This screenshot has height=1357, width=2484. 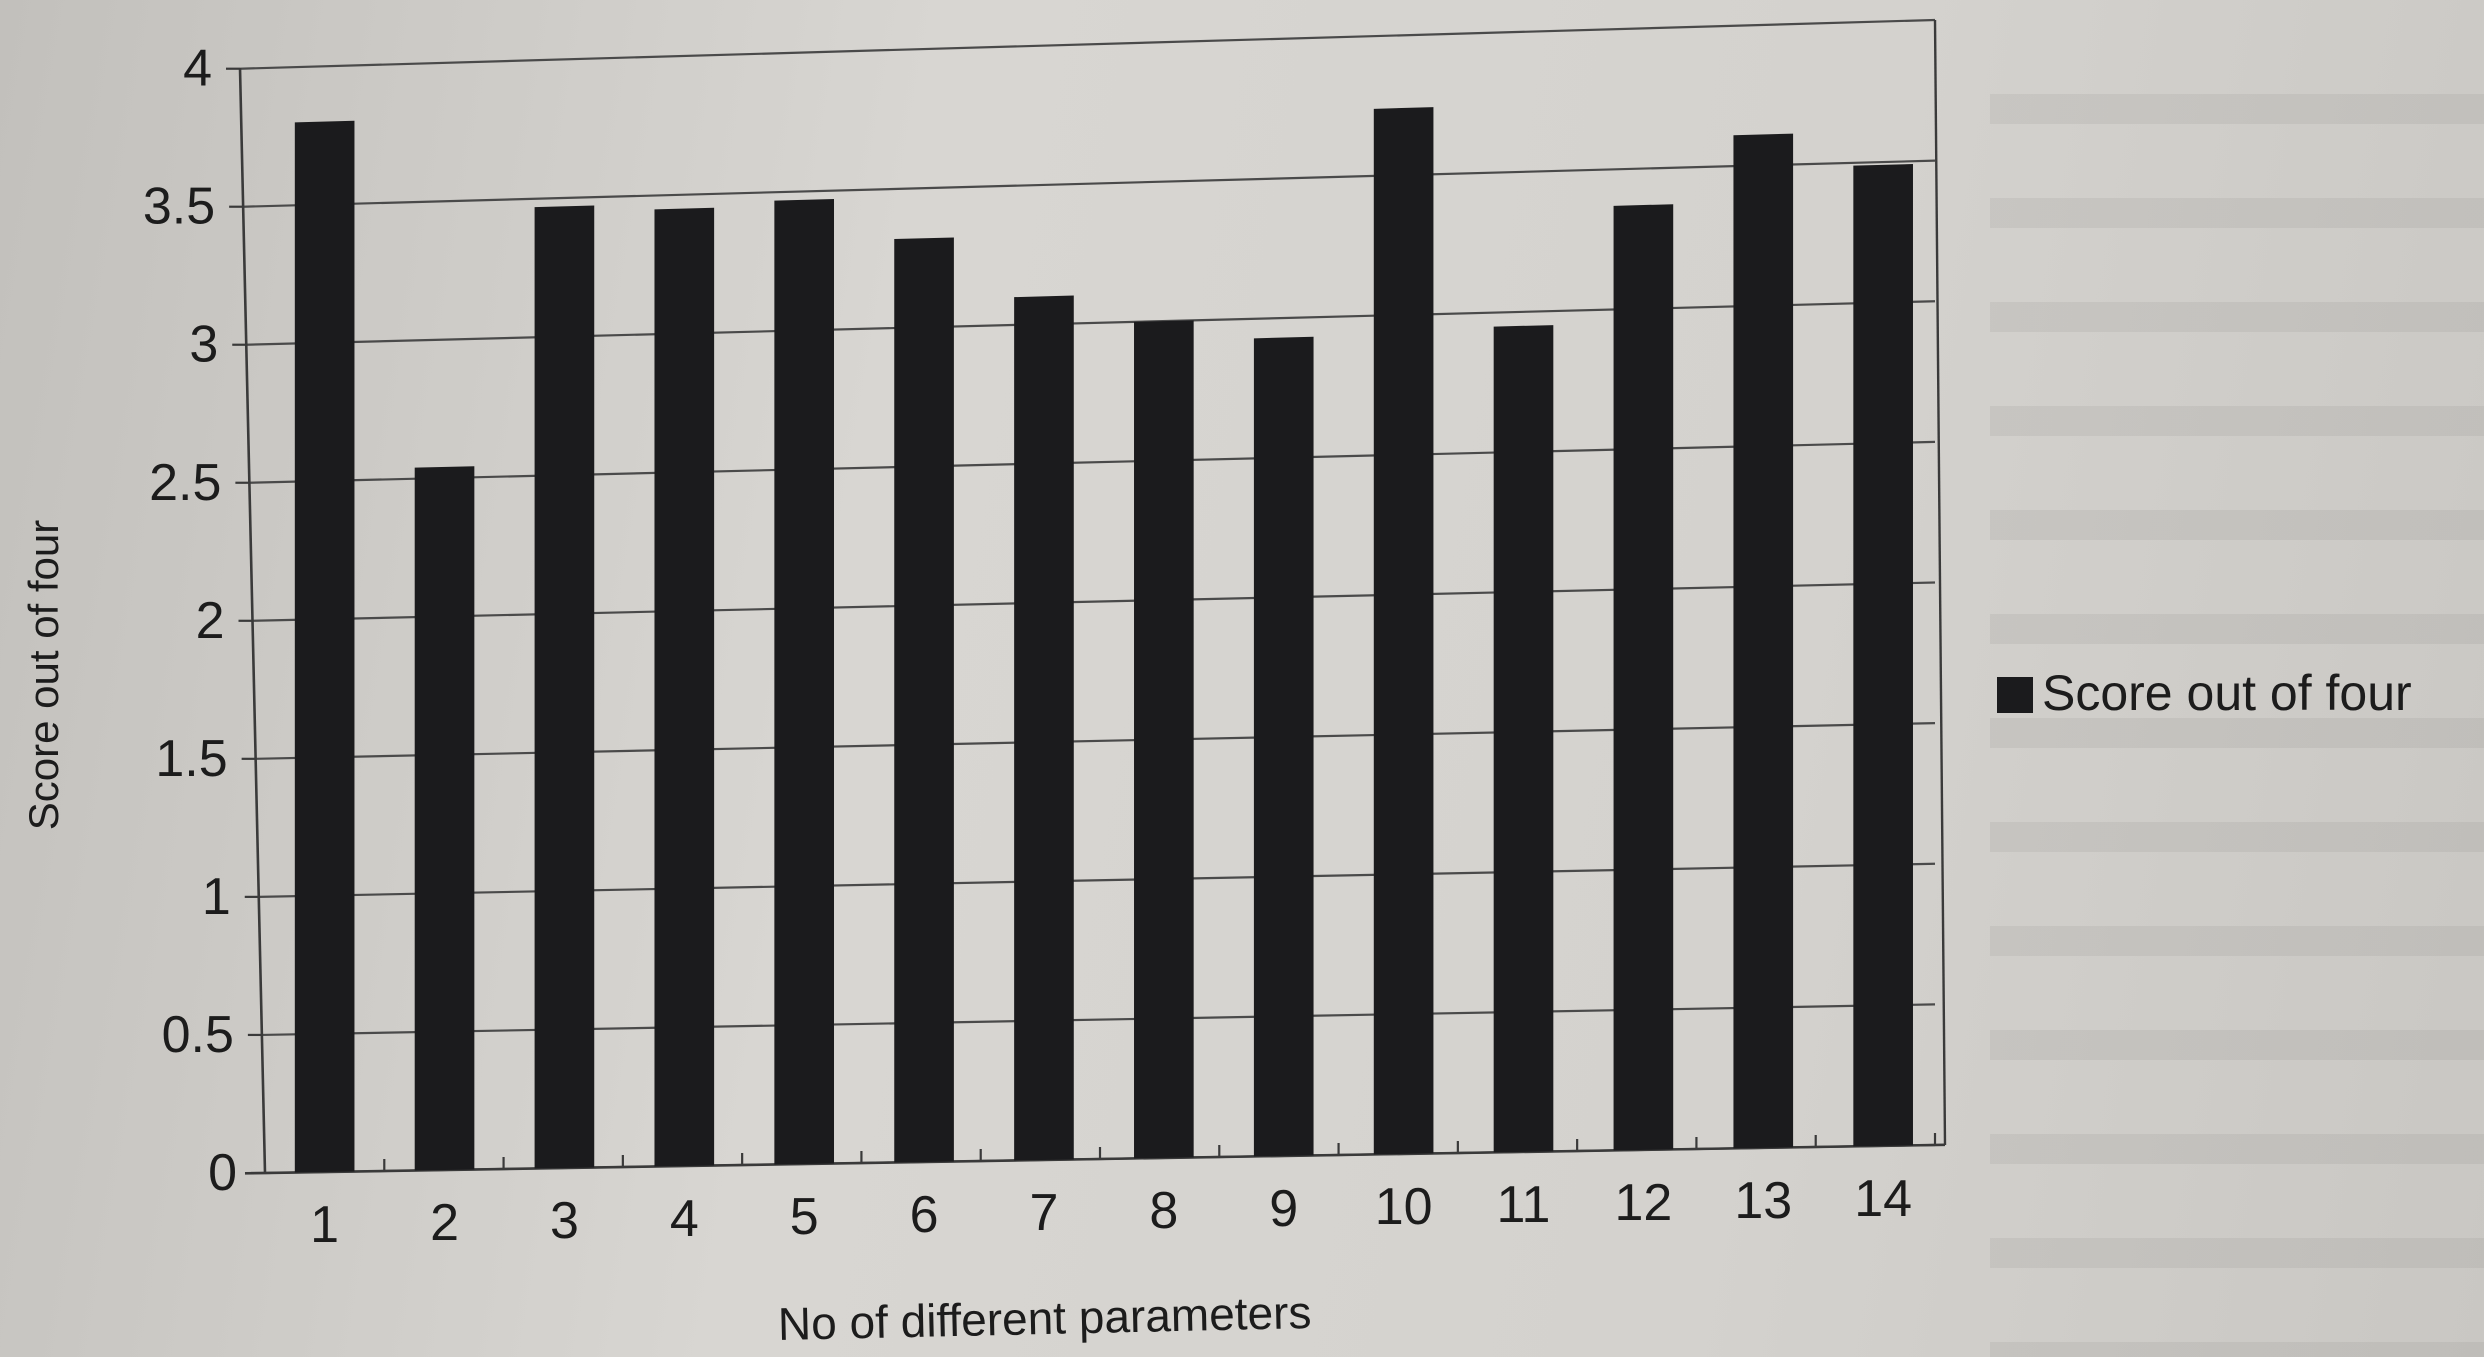 I want to click on legend: Score out of four, so click(x=2204, y=693).